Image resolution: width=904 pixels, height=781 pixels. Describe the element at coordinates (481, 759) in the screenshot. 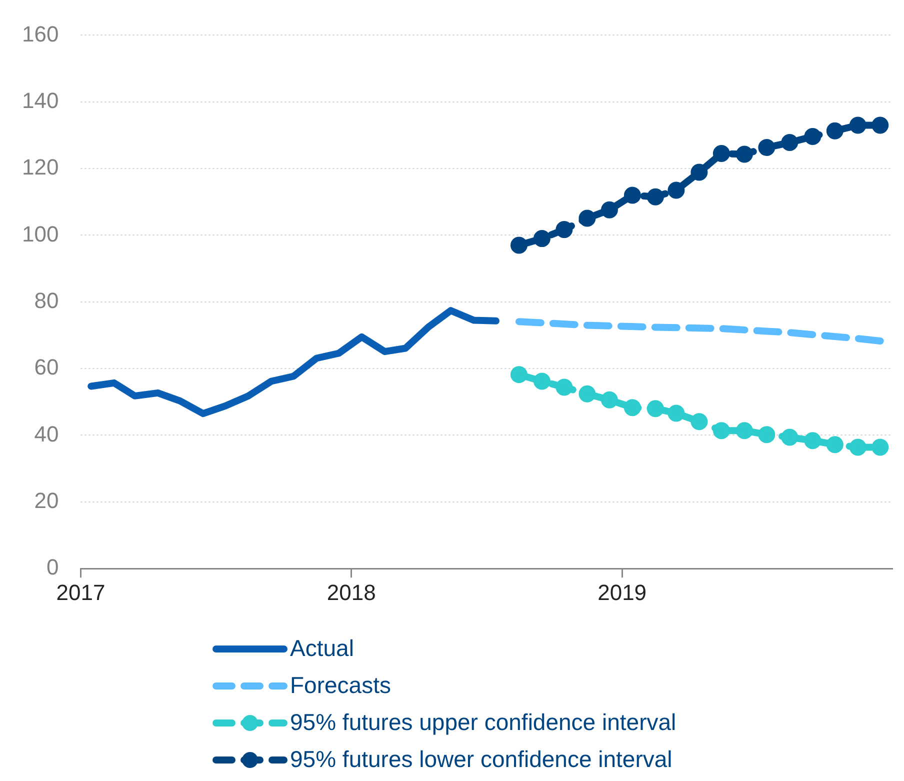

I see `legend-label: 95% futures lower confidence interval` at that location.